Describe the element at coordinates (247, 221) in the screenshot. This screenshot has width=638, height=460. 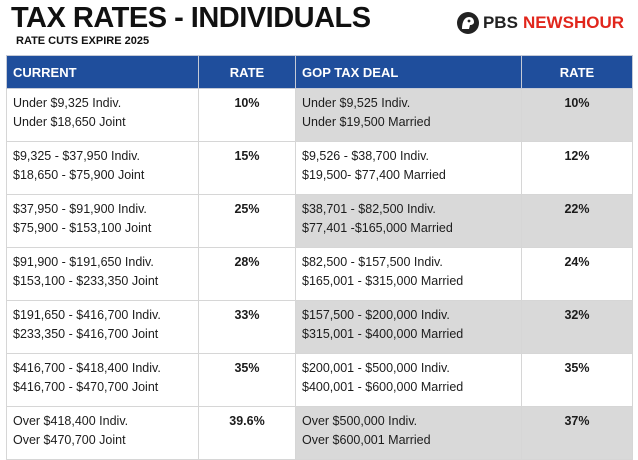
I see `current-rate-cell: 25%` at that location.